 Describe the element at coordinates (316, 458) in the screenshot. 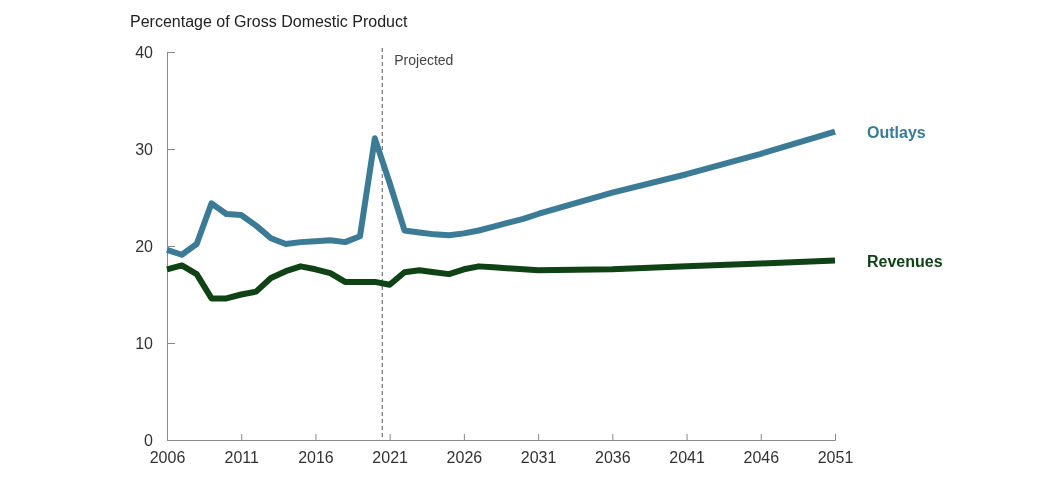

I see `x-tick-label: 2016` at that location.